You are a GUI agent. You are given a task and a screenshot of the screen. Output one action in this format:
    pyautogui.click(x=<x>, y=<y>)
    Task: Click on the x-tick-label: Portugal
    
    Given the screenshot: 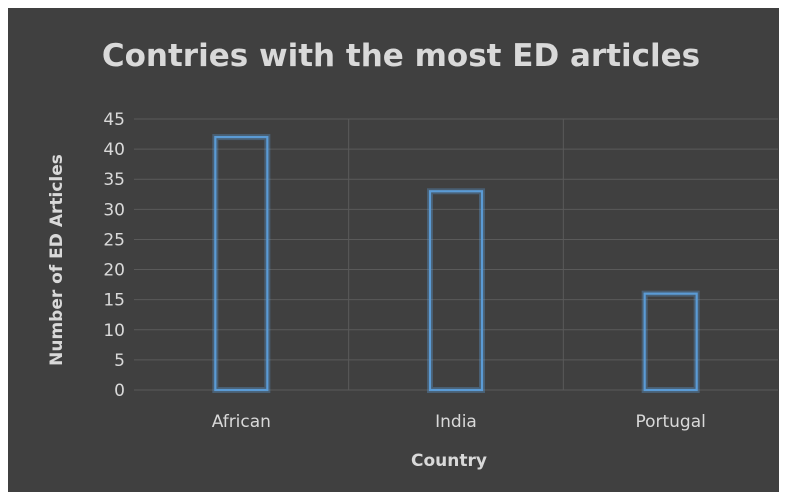 What is the action you would take?
    pyautogui.click(x=670, y=422)
    